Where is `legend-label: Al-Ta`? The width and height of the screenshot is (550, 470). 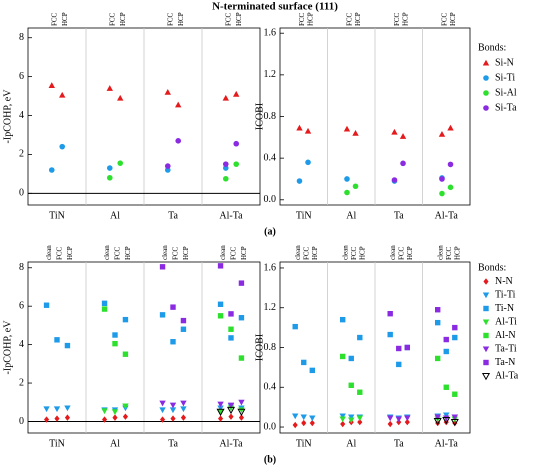 legend-label: Al-Ta is located at coordinates (507, 375).